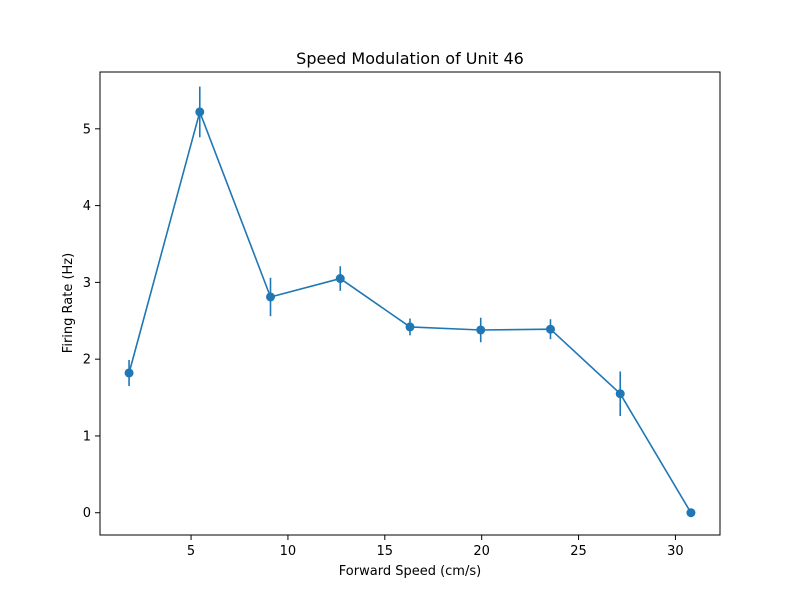 Image resolution: width=800 pixels, height=600 pixels. What do you see at coordinates (87, 206) in the screenshot?
I see `y-tick-label: 4` at bounding box center [87, 206].